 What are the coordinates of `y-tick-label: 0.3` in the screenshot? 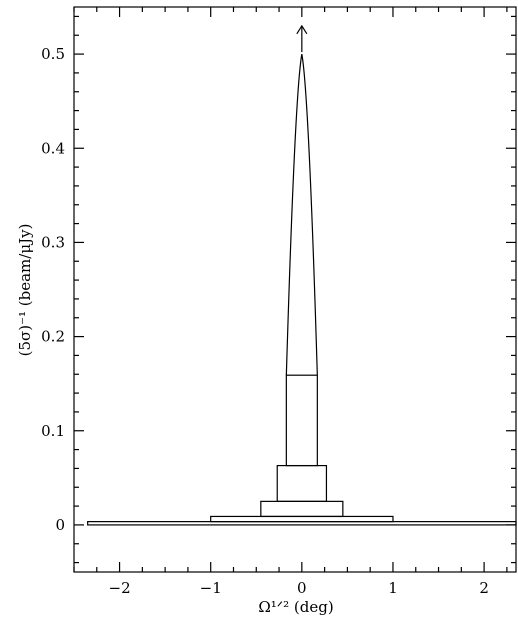 It's located at (53, 242).